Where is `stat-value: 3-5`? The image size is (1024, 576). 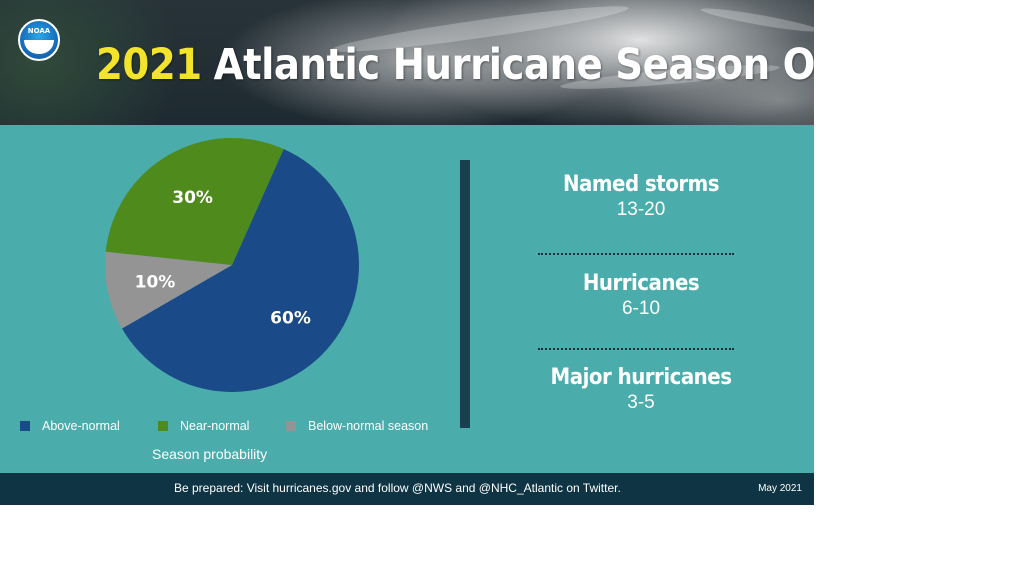 stat-value: 3-5 is located at coordinates (641, 402).